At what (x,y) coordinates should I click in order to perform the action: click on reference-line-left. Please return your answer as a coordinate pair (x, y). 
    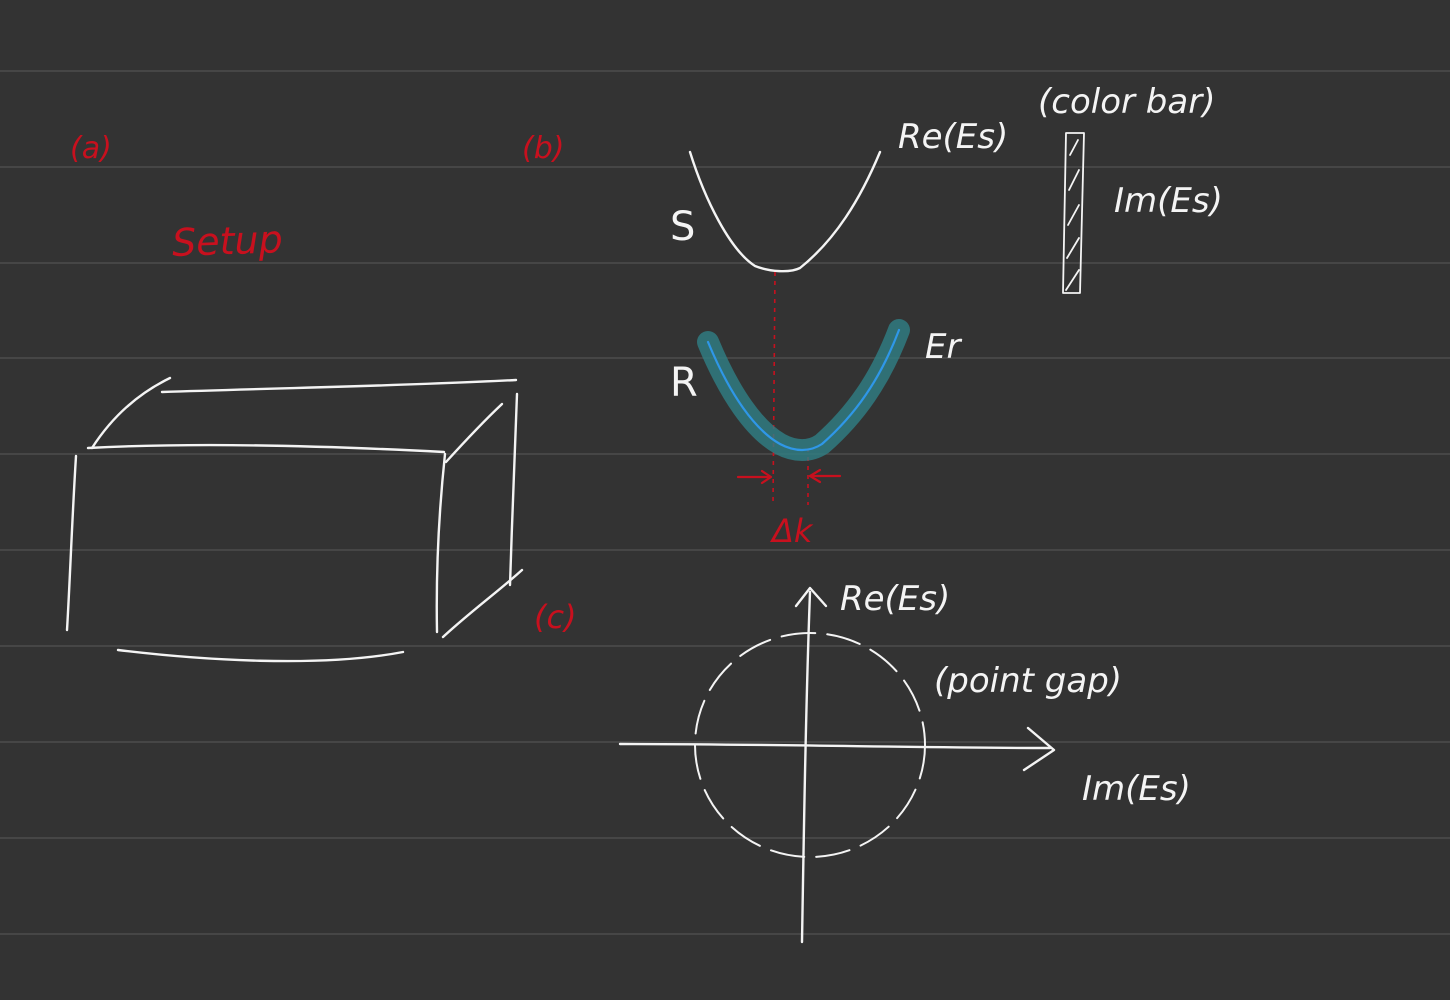
    Looking at the image, I should click on (774, 388).